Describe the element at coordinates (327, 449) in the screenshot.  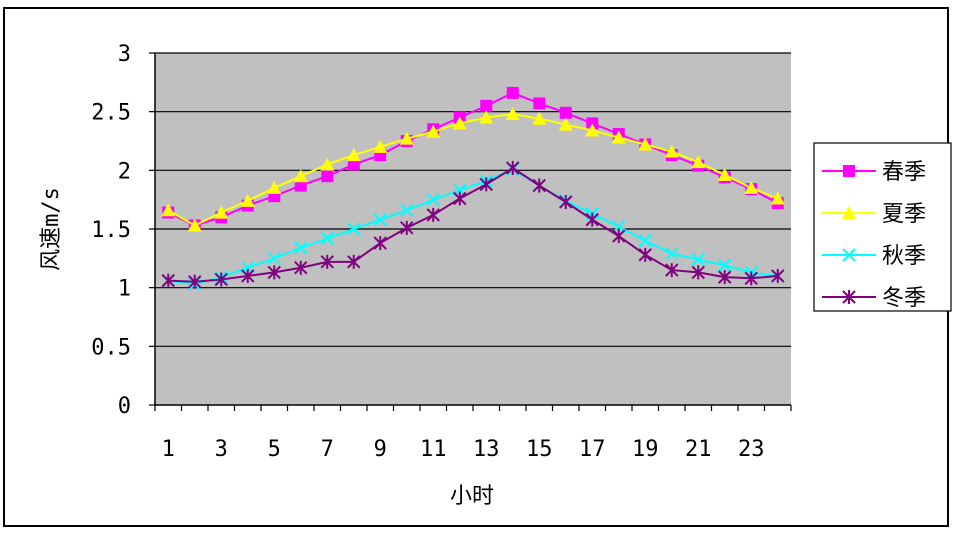
I see `x-tick-label: 7` at that location.